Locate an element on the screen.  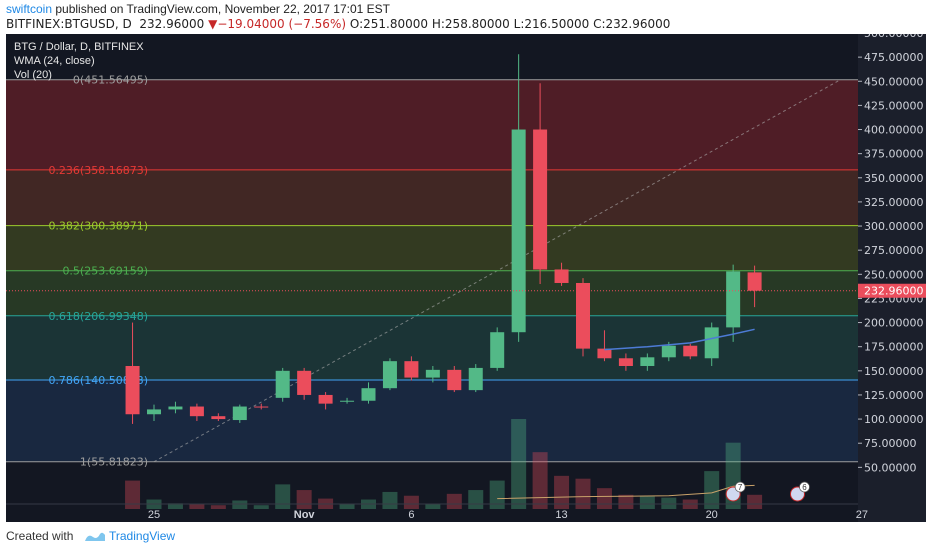
last-price-tag is located at coordinates (892, 290).